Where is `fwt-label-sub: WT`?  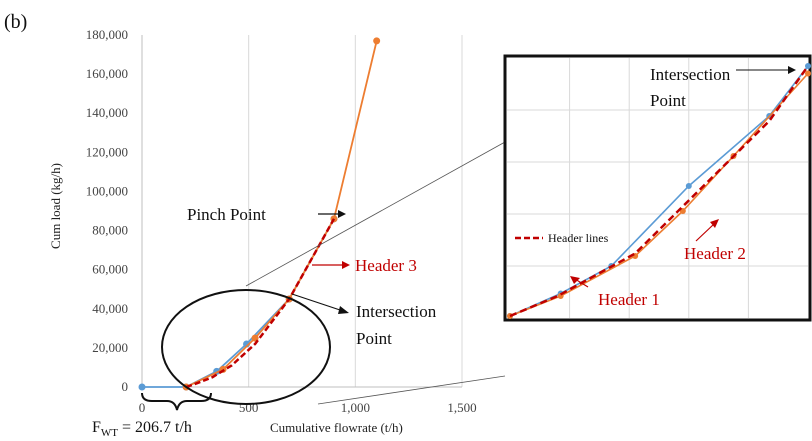 fwt-label-sub: WT is located at coordinates (109, 433).